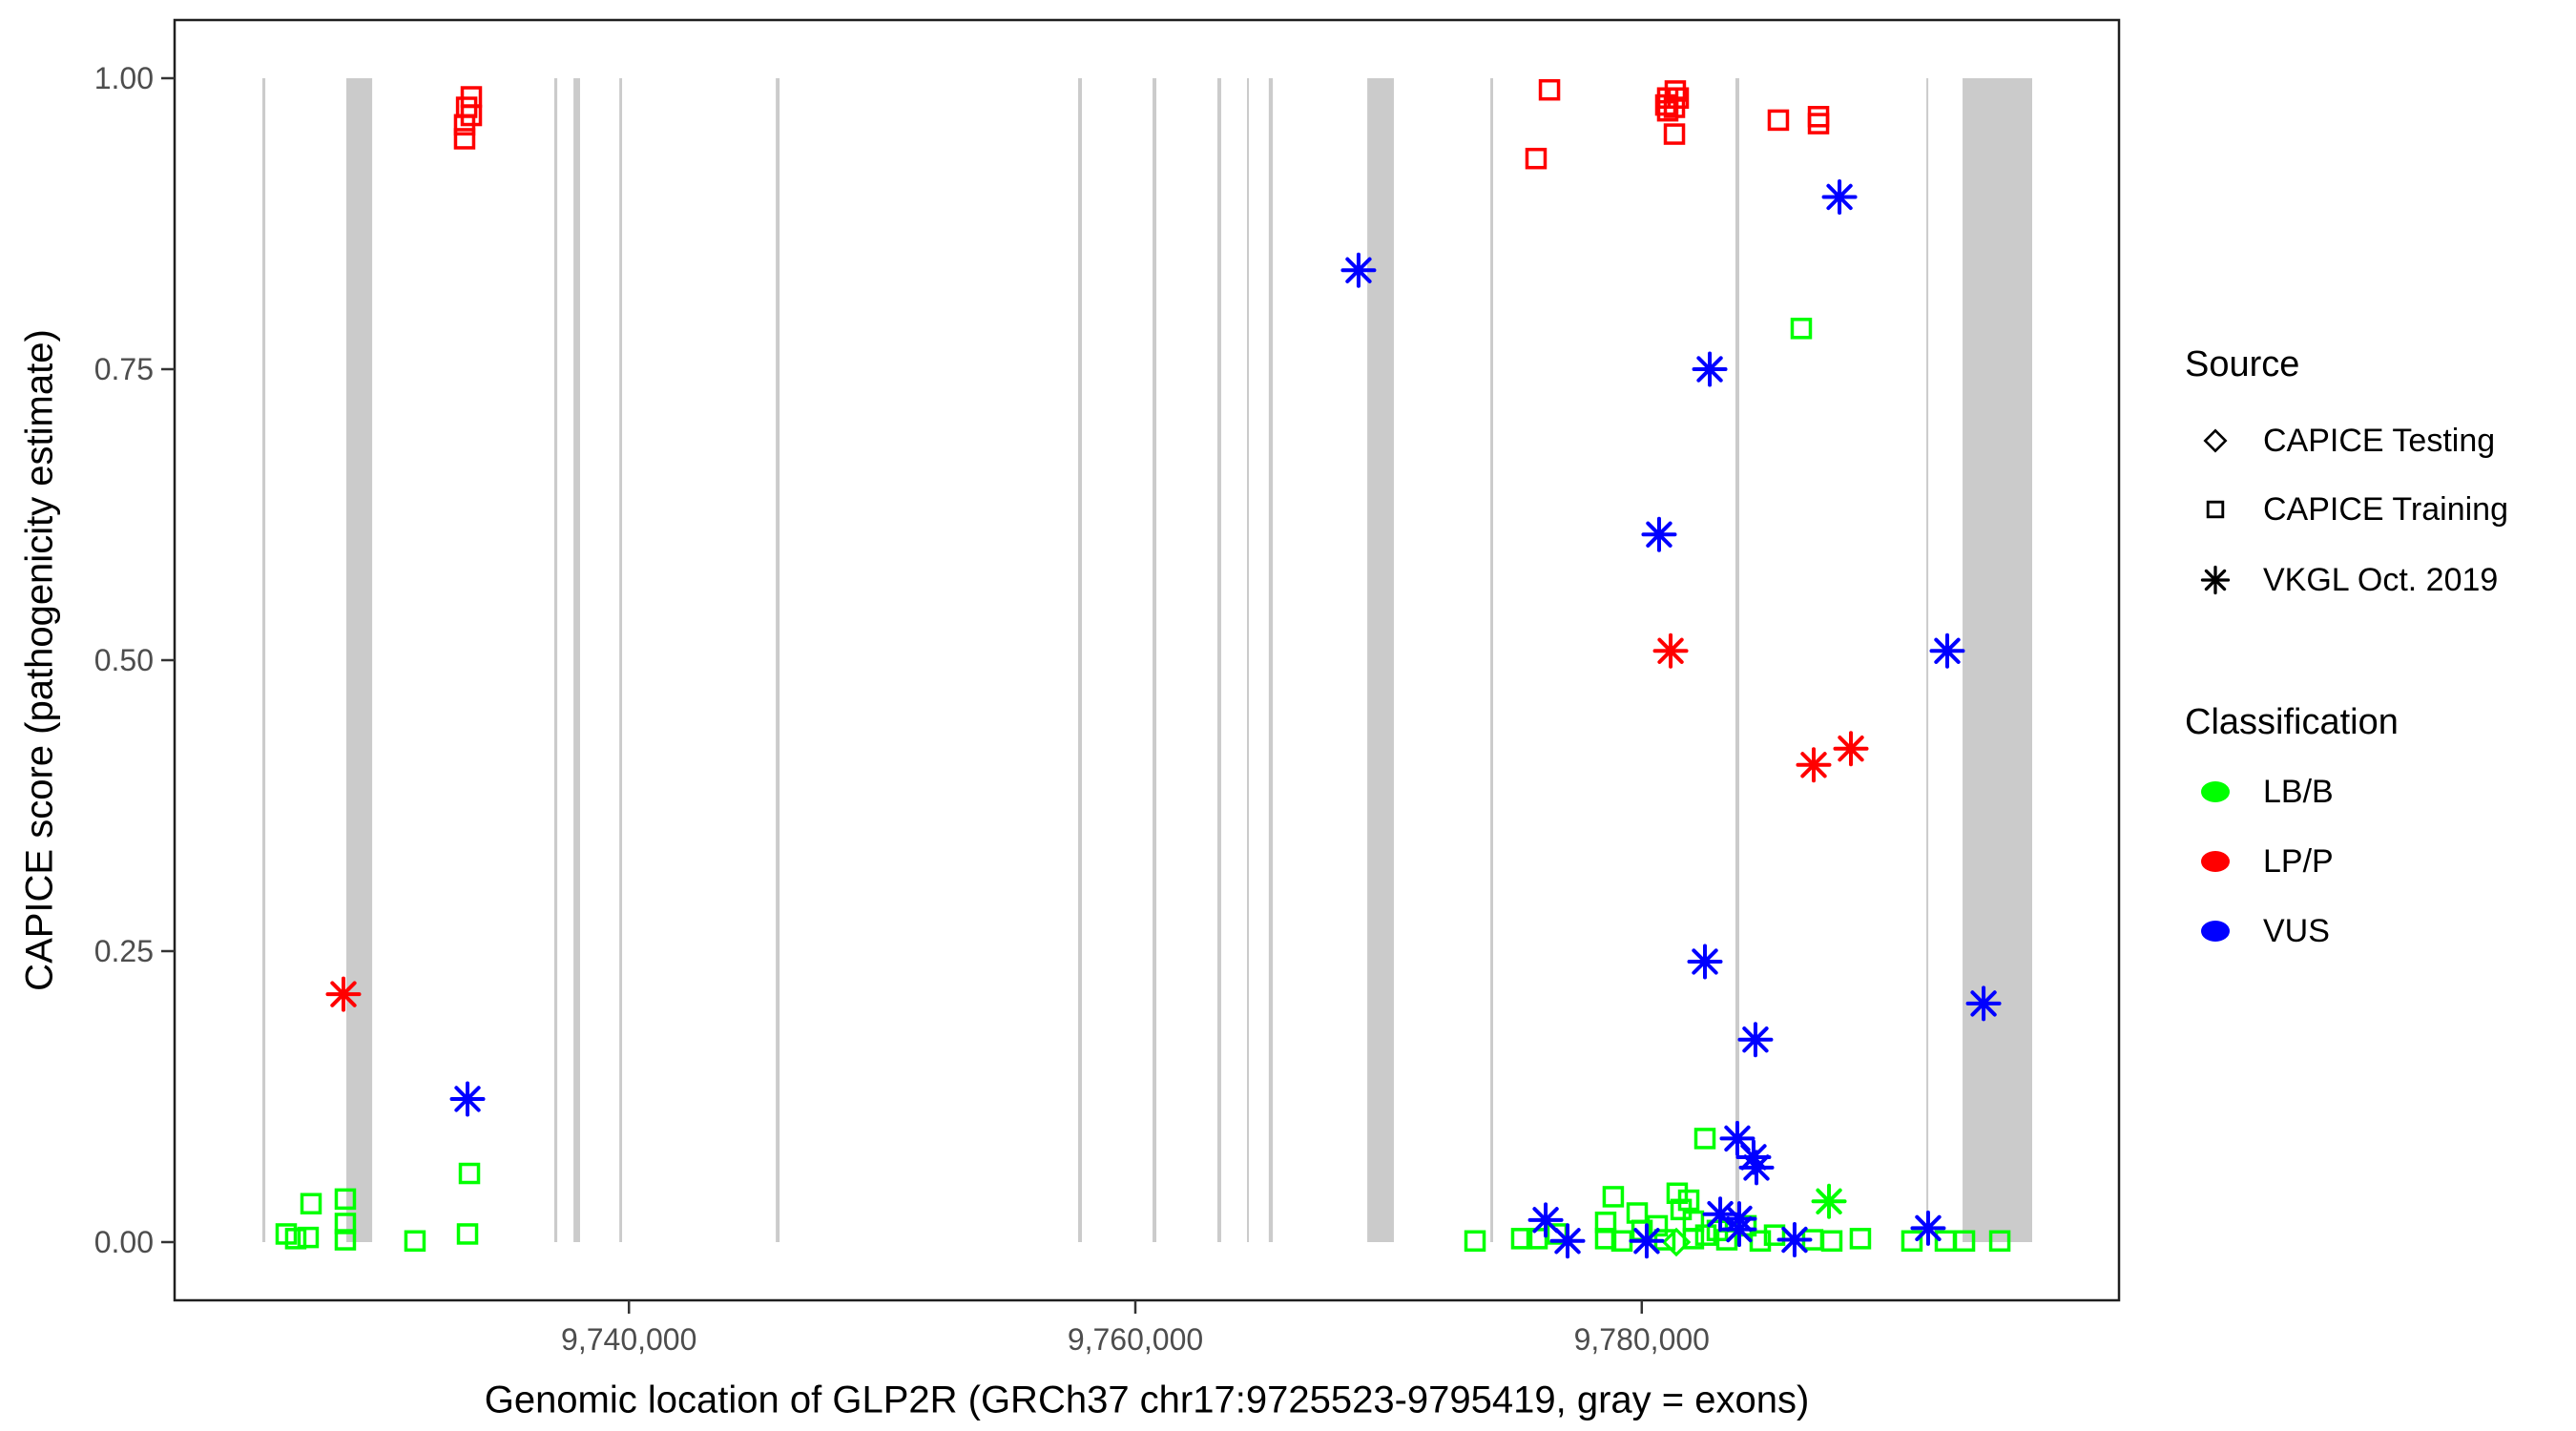  I want to click on legend-item-diamond, so click(2215, 440).